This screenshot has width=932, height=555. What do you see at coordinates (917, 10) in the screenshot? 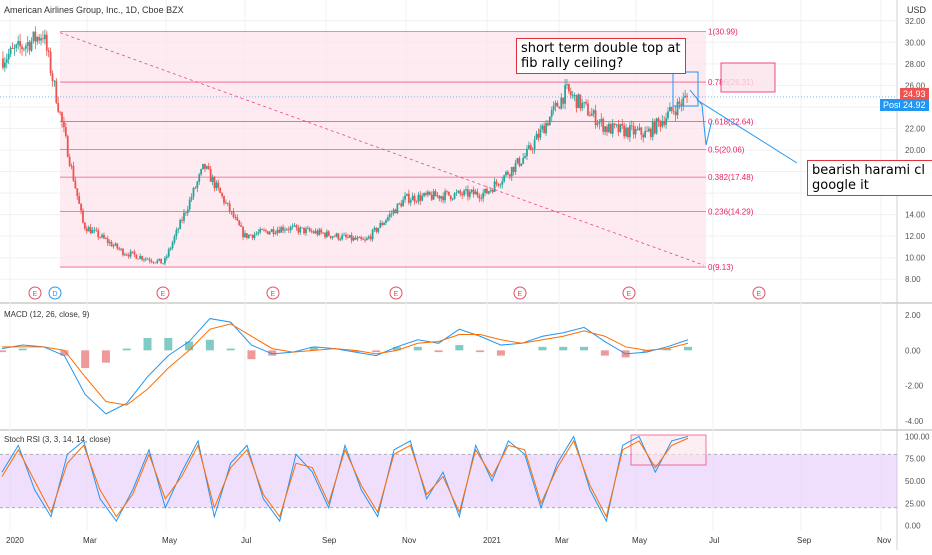
I see `currency-label: USD` at bounding box center [917, 10].